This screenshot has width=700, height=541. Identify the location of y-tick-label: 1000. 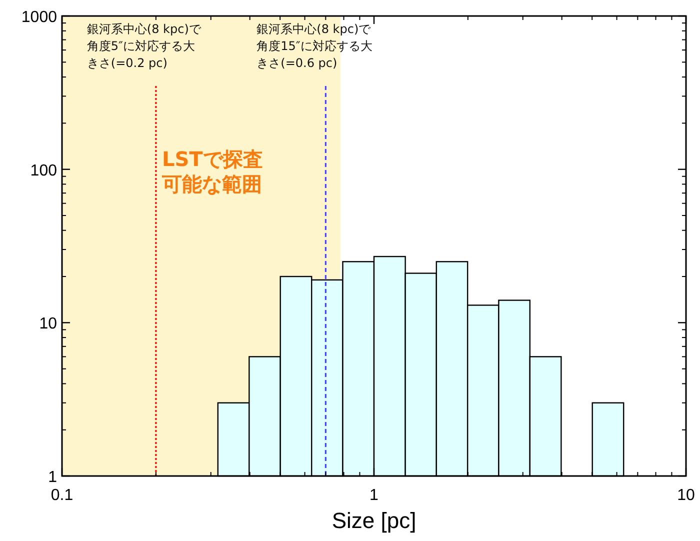
(39, 17).